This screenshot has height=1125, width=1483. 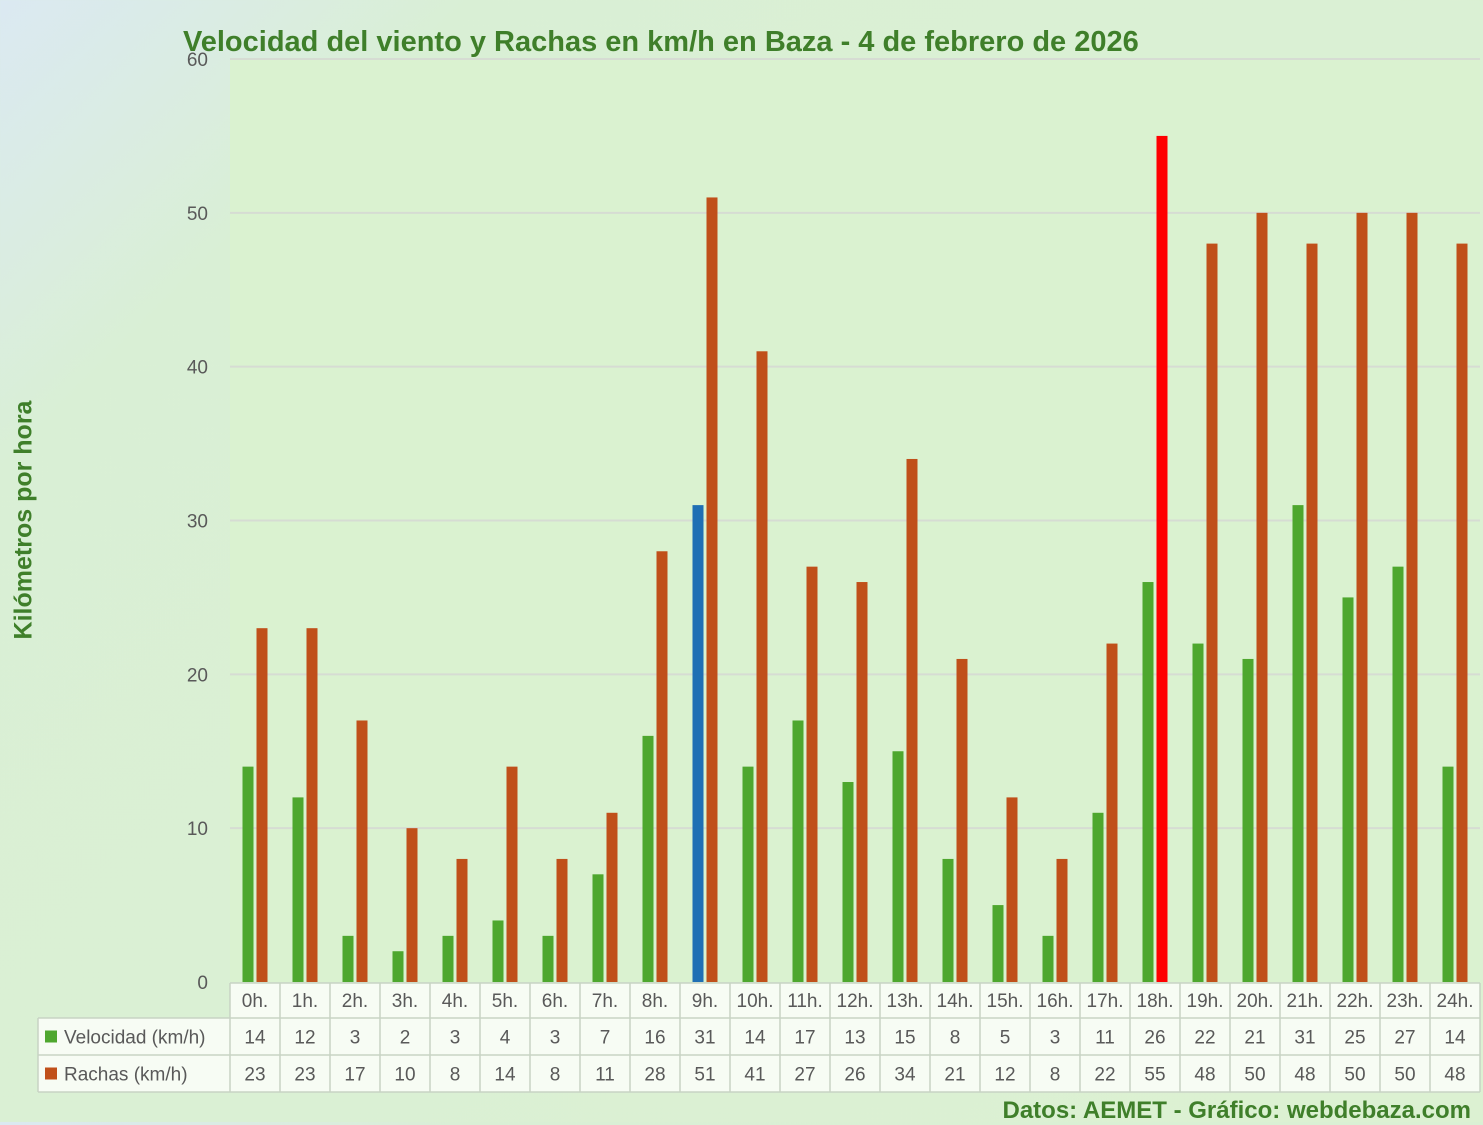 I want to click on x-tick-label-17: 17h., so click(x=1105, y=1001).